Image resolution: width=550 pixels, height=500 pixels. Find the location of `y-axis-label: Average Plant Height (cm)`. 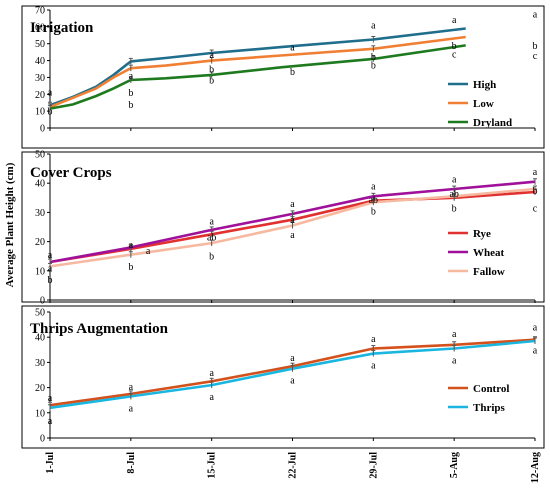

y-axis-label: Average Plant Height (cm) is located at coordinates (10, 224).